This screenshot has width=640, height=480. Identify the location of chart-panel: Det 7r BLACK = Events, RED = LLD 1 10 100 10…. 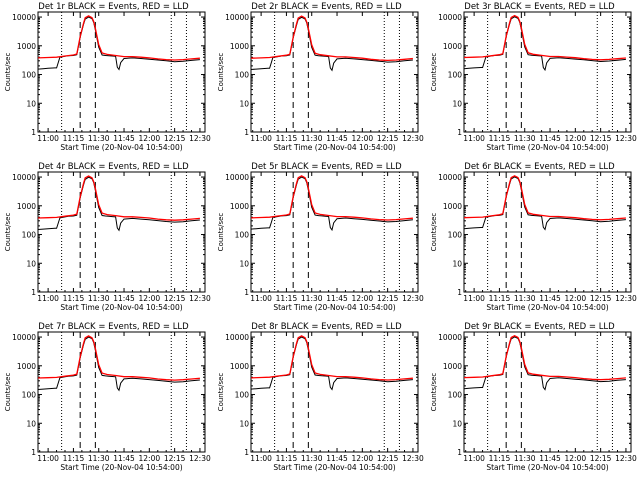
(107, 397).